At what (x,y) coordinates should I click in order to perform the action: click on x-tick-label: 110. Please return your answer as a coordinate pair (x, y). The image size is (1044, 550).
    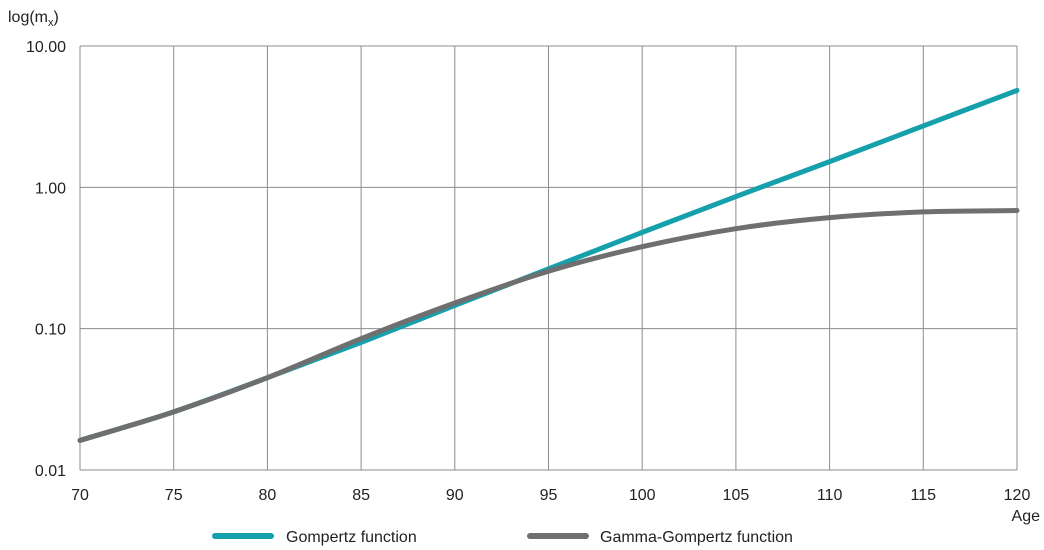
    Looking at the image, I should click on (830, 495).